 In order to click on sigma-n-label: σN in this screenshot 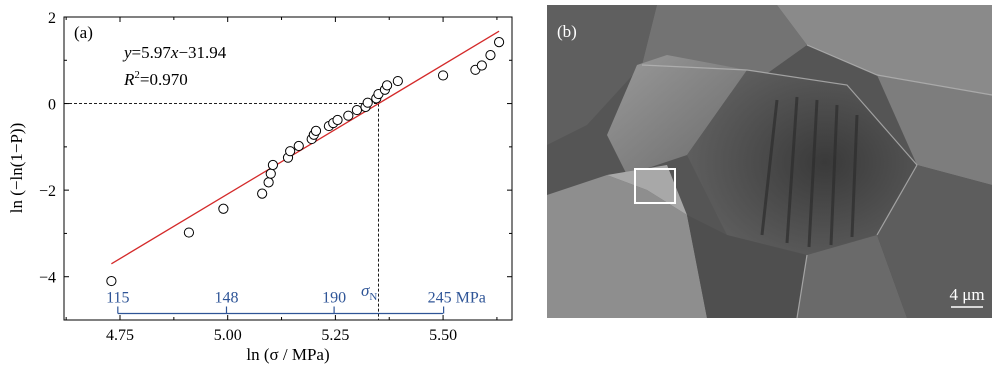, I will do `click(369, 292)`.